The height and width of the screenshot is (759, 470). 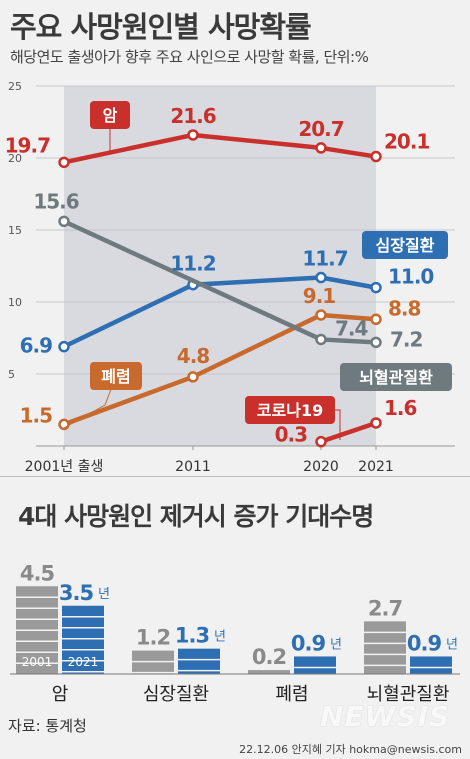 I want to click on data-label: 11.7, so click(x=324, y=259).